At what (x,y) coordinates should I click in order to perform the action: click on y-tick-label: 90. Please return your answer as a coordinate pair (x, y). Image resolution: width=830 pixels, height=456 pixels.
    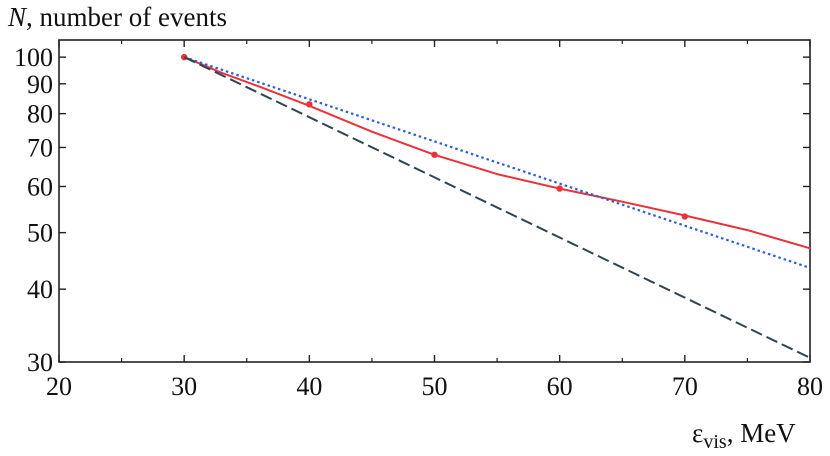
    Looking at the image, I should click on (40, 84).